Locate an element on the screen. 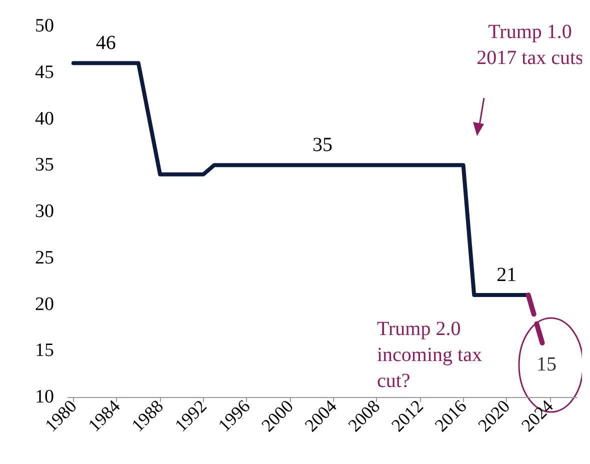 The height and width of the screenshot is (464, 590). y-tick-label: 30 is located at coordinates (44, 211).